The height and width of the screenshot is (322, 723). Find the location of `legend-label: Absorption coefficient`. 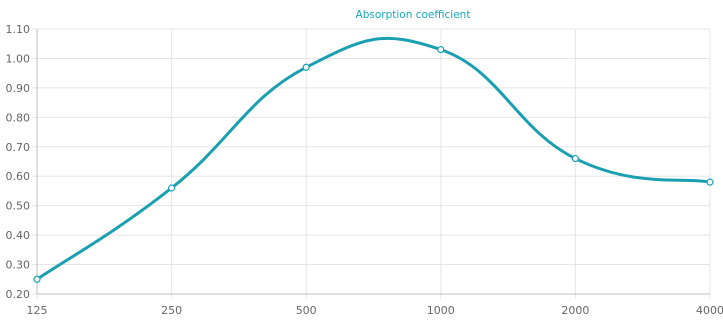

legend-label: Absorption coefficient is located at coordinates (413, 15).